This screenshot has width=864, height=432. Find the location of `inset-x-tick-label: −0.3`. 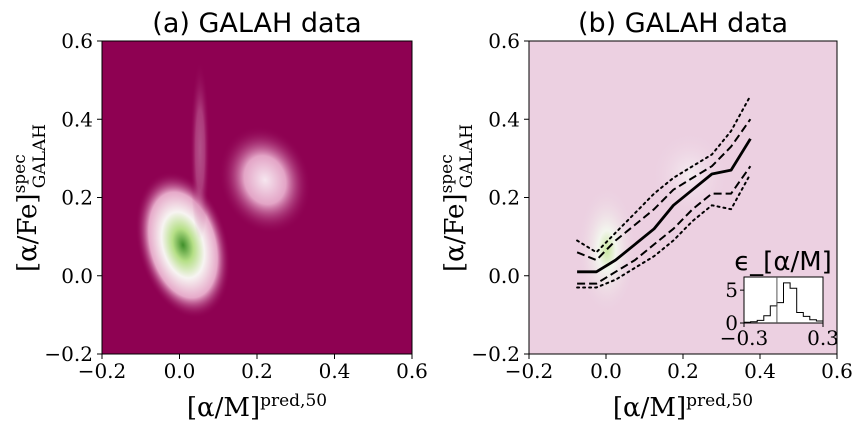

inset-x-tick-label: −0.3 is located at coordinates (744, 338).